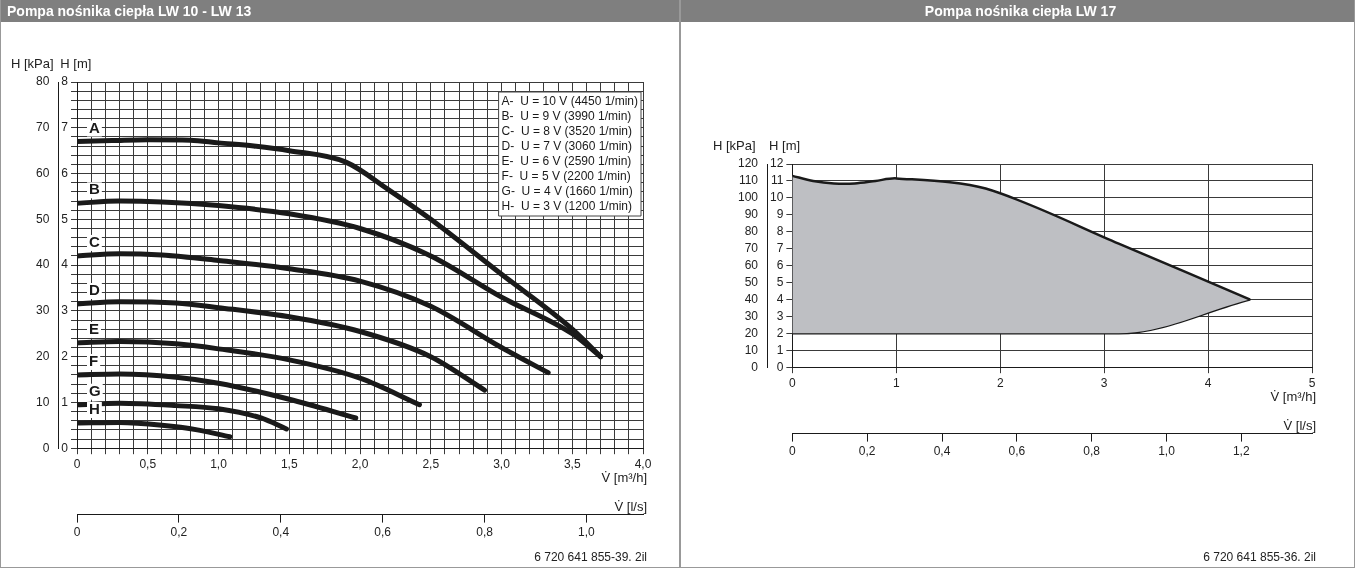 The image size is (1355, 568). Describe the element at coordinates (95, 242) in the screenshot. I see `series-label: C` at that location.